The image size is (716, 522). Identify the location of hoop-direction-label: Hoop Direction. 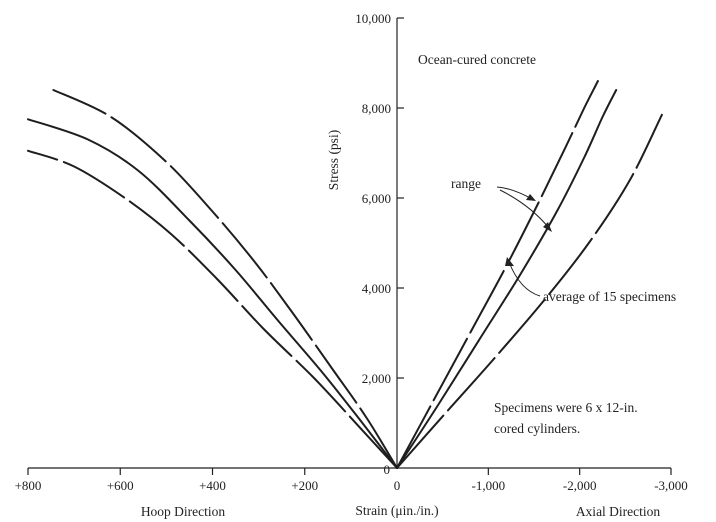
(183, 511).